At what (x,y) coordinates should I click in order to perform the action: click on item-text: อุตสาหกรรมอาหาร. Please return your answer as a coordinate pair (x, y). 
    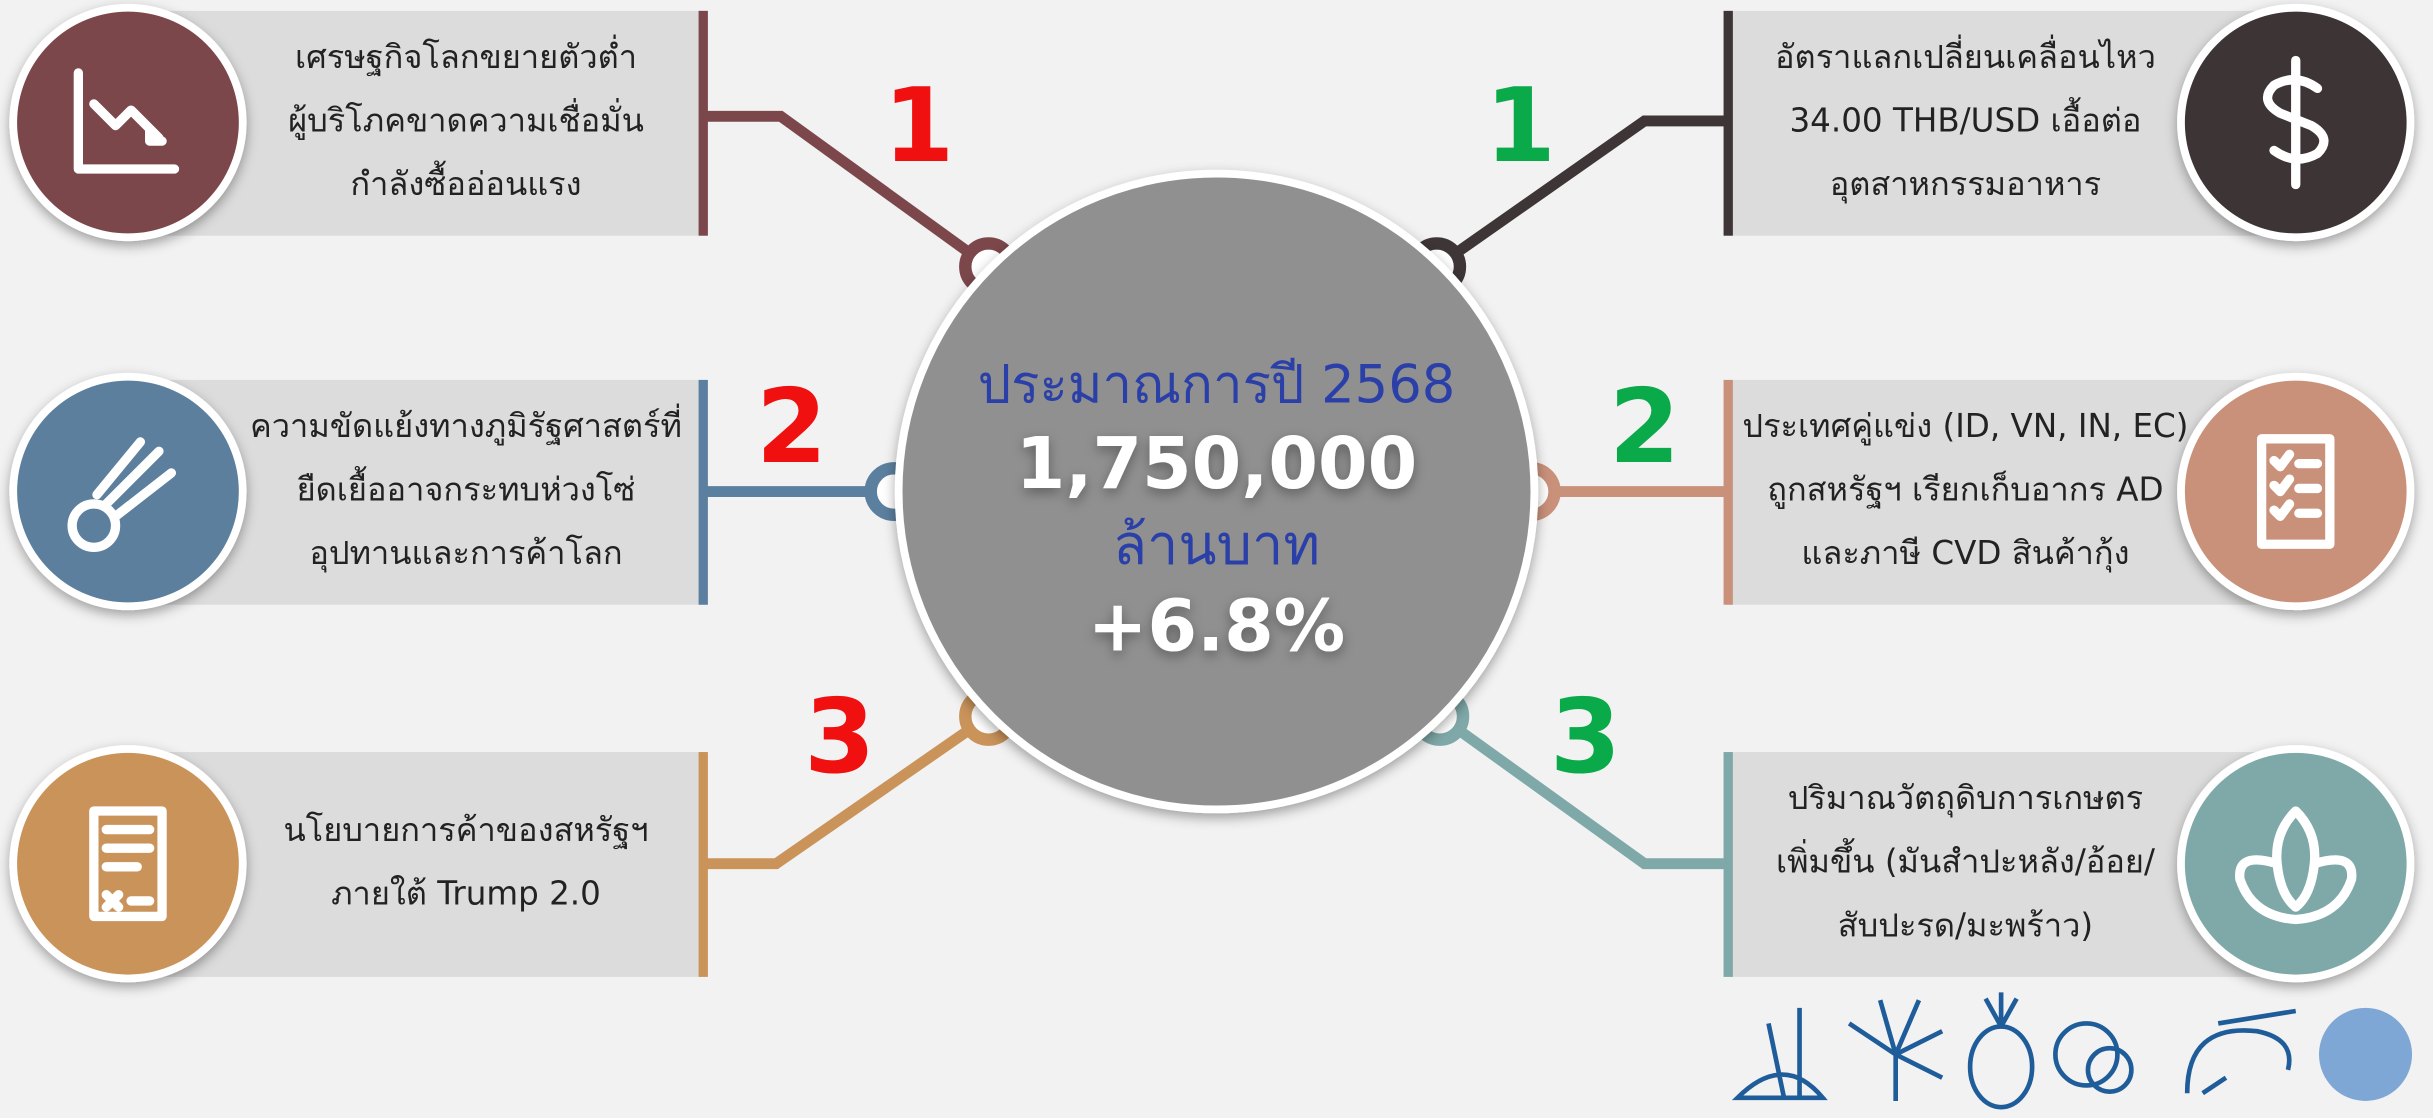
    Looking at the image, I should click on (1965, 184).